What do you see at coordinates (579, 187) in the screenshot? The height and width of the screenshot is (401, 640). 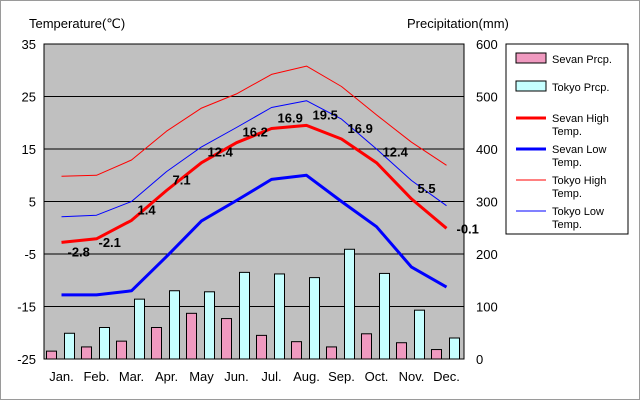 I see `legend-tokyo-high-label: Tokyo High Temp.` at bounding box center [579, 187].